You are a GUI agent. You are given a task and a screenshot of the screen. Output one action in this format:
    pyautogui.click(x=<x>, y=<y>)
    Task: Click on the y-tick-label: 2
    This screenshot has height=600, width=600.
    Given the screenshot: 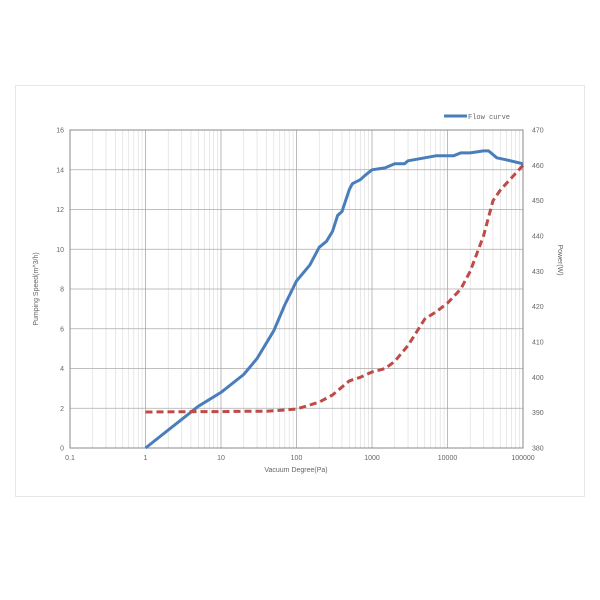 What is the action you would take?
    pyautogui.click(x=62, y=409)
    